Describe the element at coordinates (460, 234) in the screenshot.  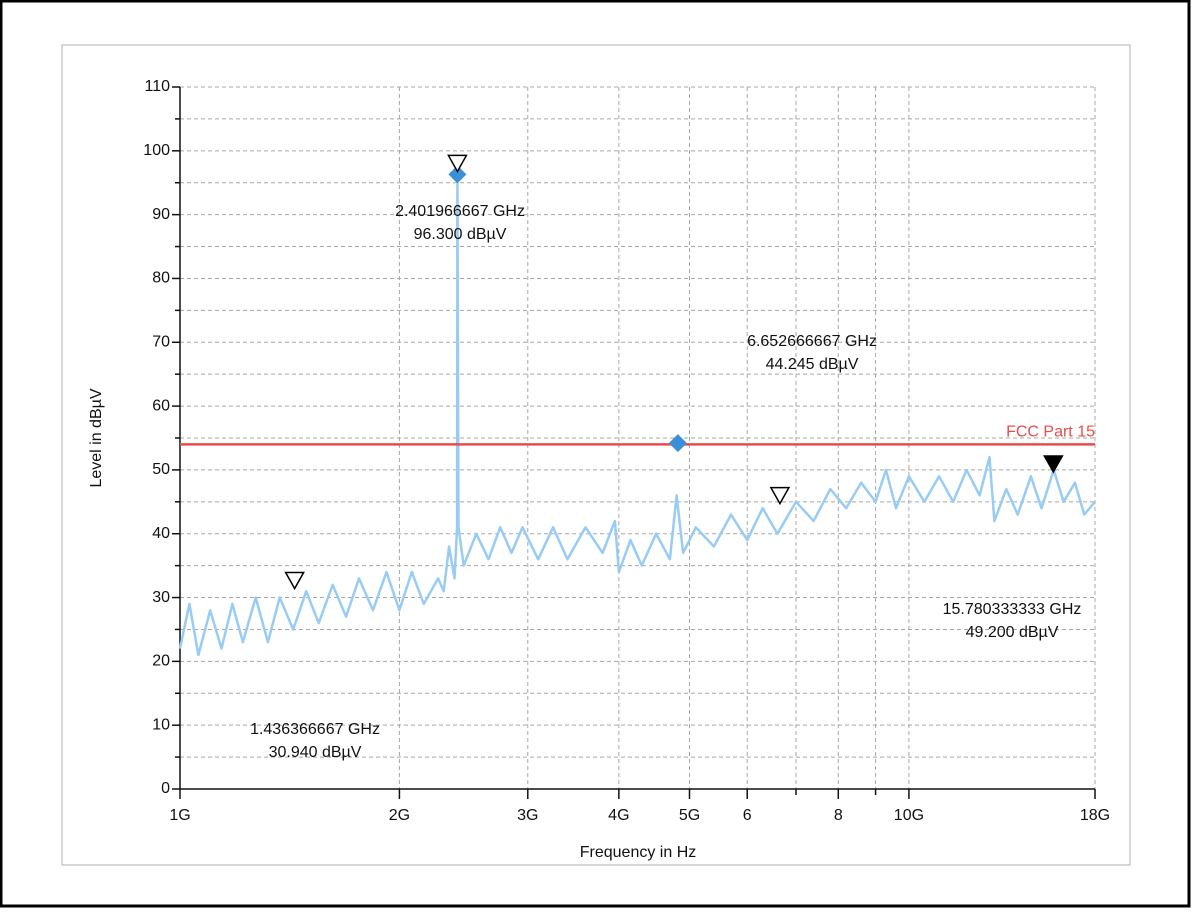
I see `marker-level: 96.300 dBµV` at that location.